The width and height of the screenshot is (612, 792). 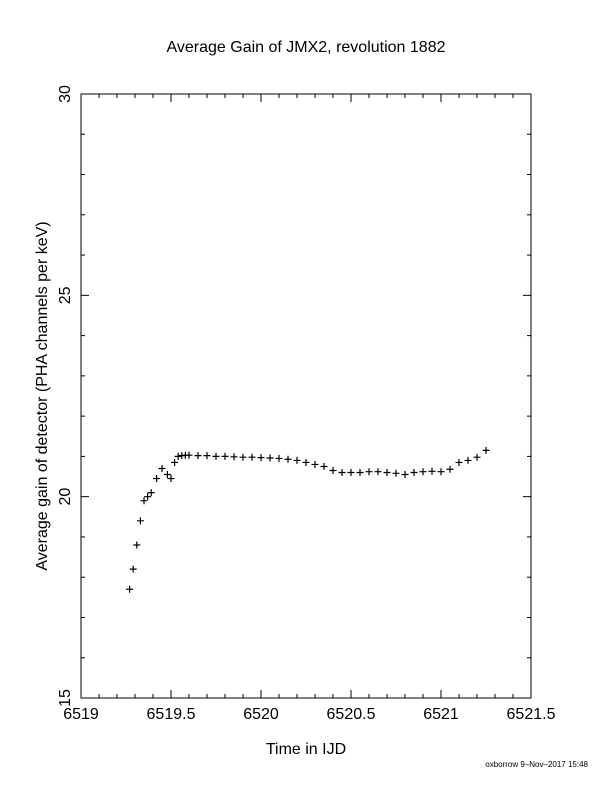 I want to click on x-tick-label: 6521.5, so click(x=531, y=714).